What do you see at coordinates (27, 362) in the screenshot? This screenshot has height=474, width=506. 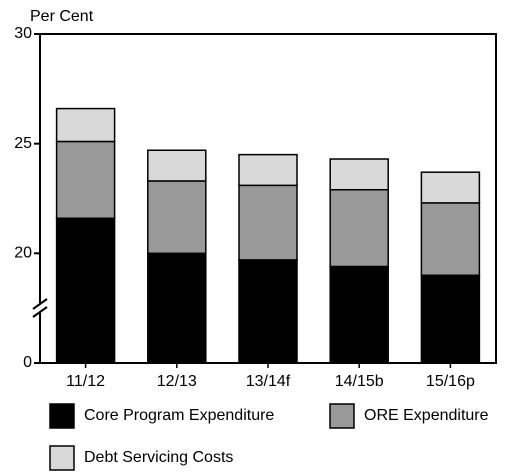 I see `y-tick-label: 0` at bounding box center [27, 362].